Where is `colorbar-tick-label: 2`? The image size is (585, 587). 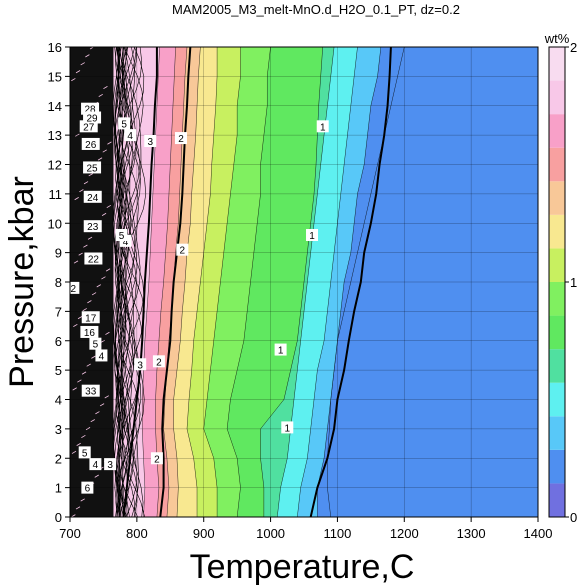 colorbar-tick-label: 2 is located at coordinates (573, 47).